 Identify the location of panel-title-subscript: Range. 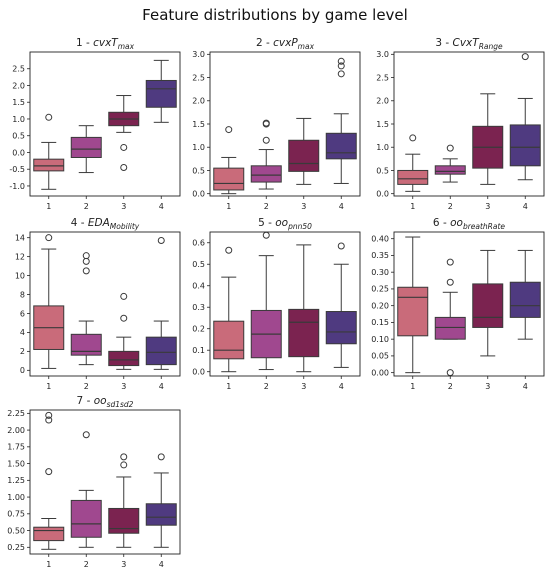
(491, 46).